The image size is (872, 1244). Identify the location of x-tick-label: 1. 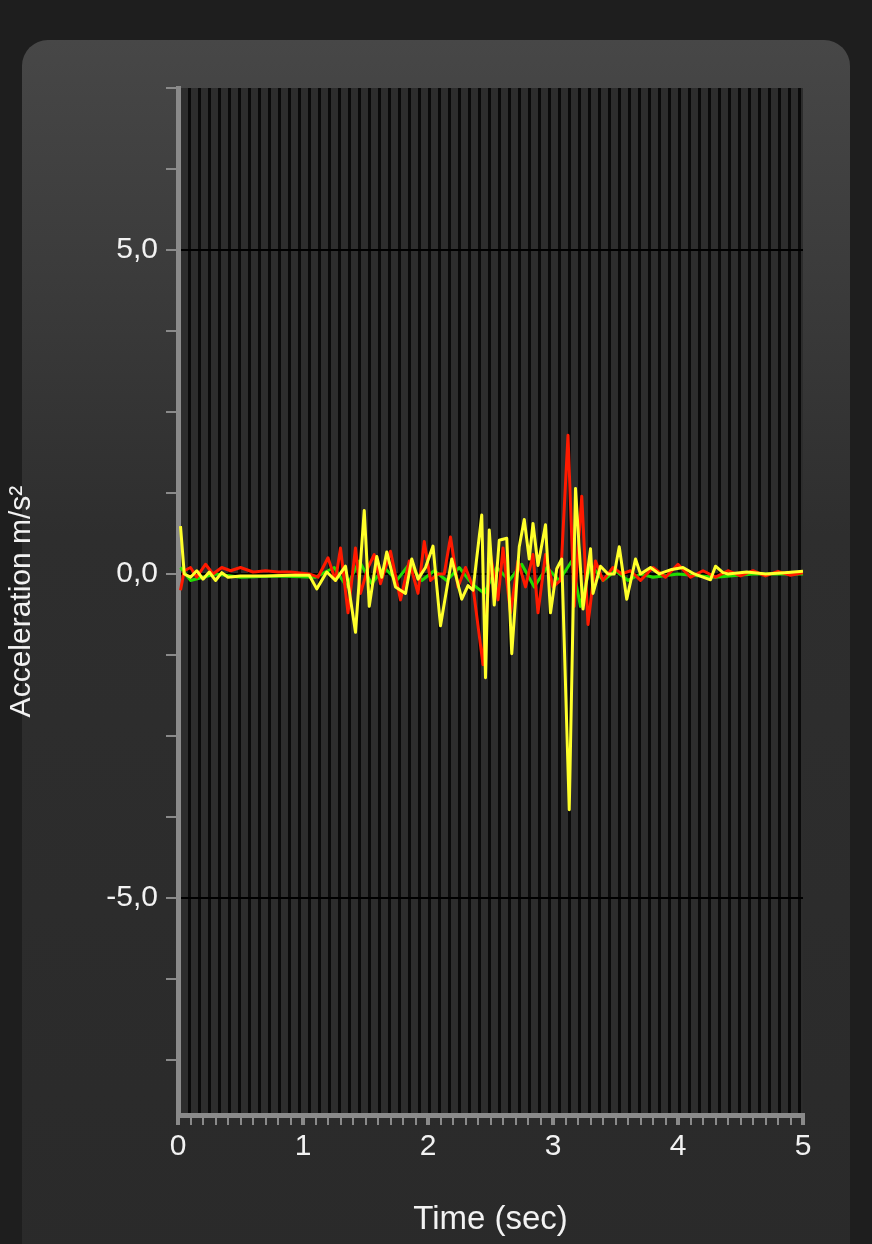
(303, 1145).